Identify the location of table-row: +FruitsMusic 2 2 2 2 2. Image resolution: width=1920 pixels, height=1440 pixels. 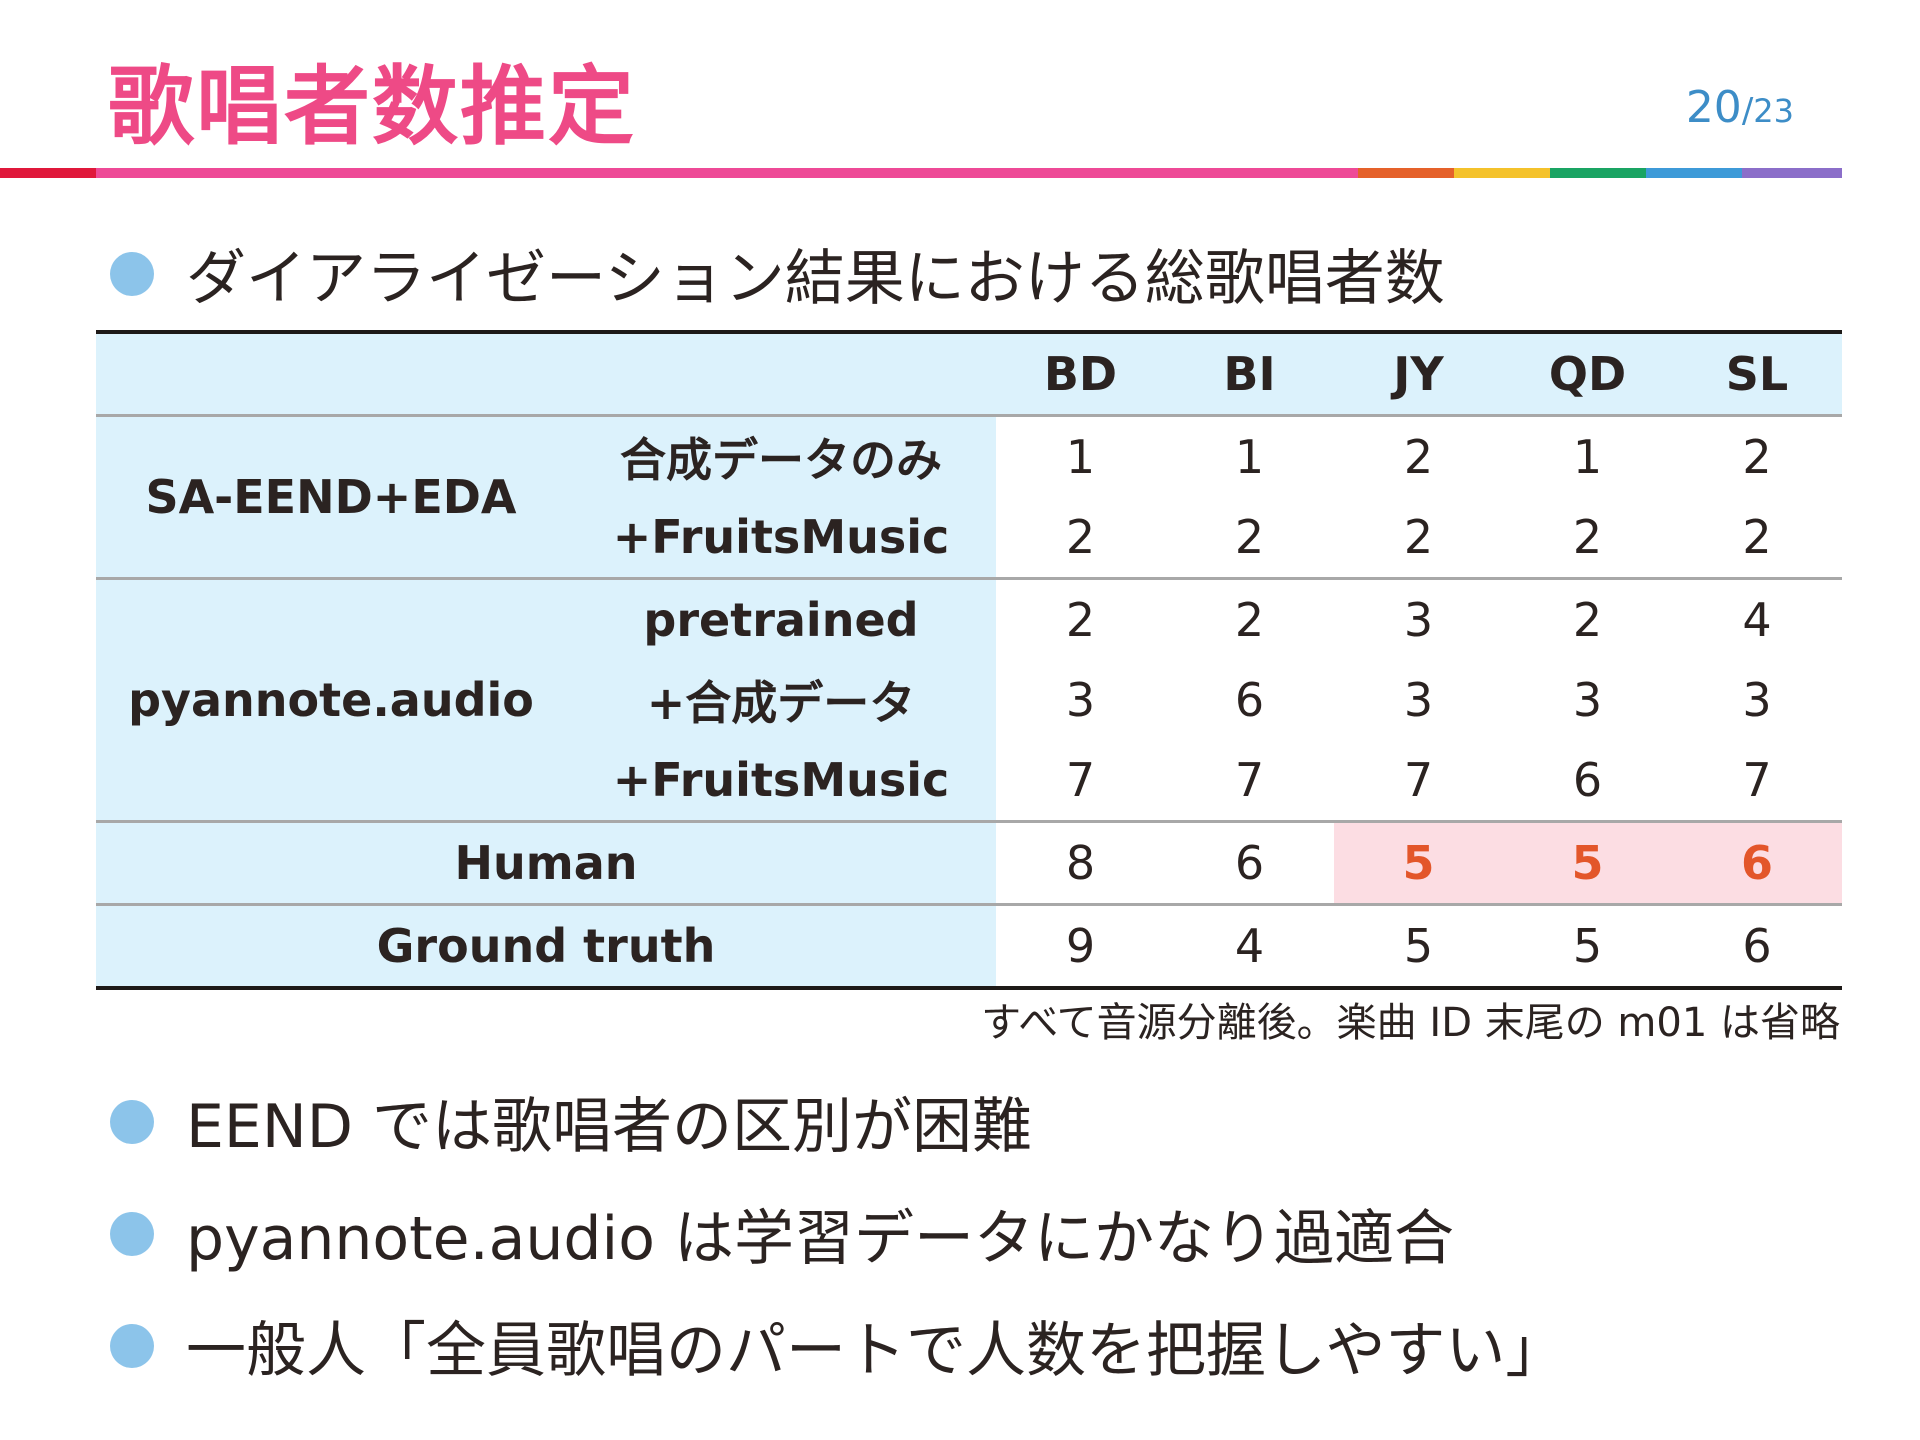
(969, 538).